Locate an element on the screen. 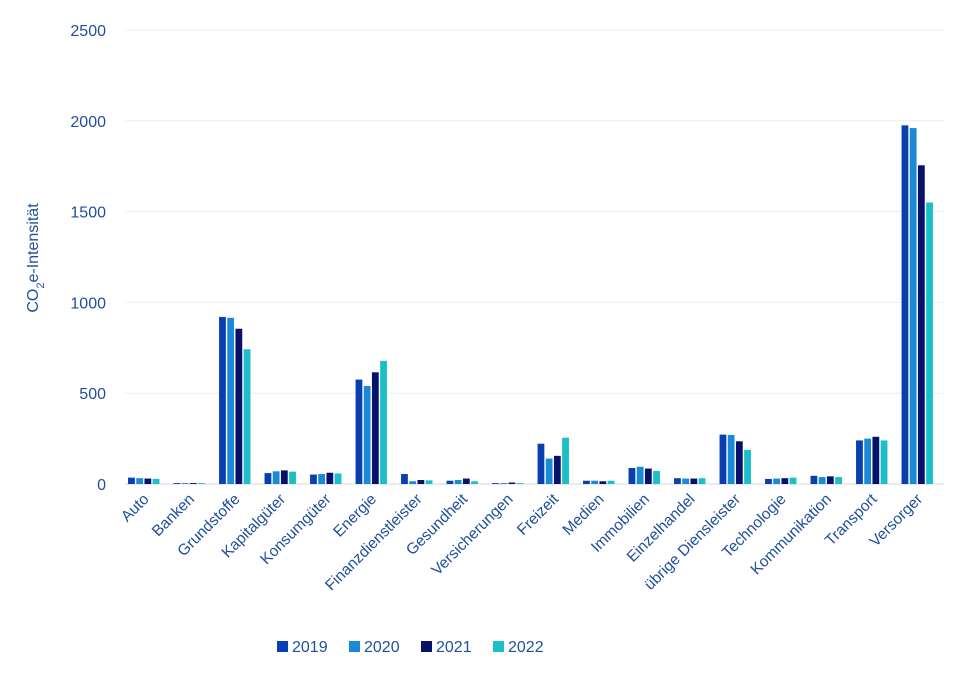  legend-label: 2020 is located at coordinates (382, 647).